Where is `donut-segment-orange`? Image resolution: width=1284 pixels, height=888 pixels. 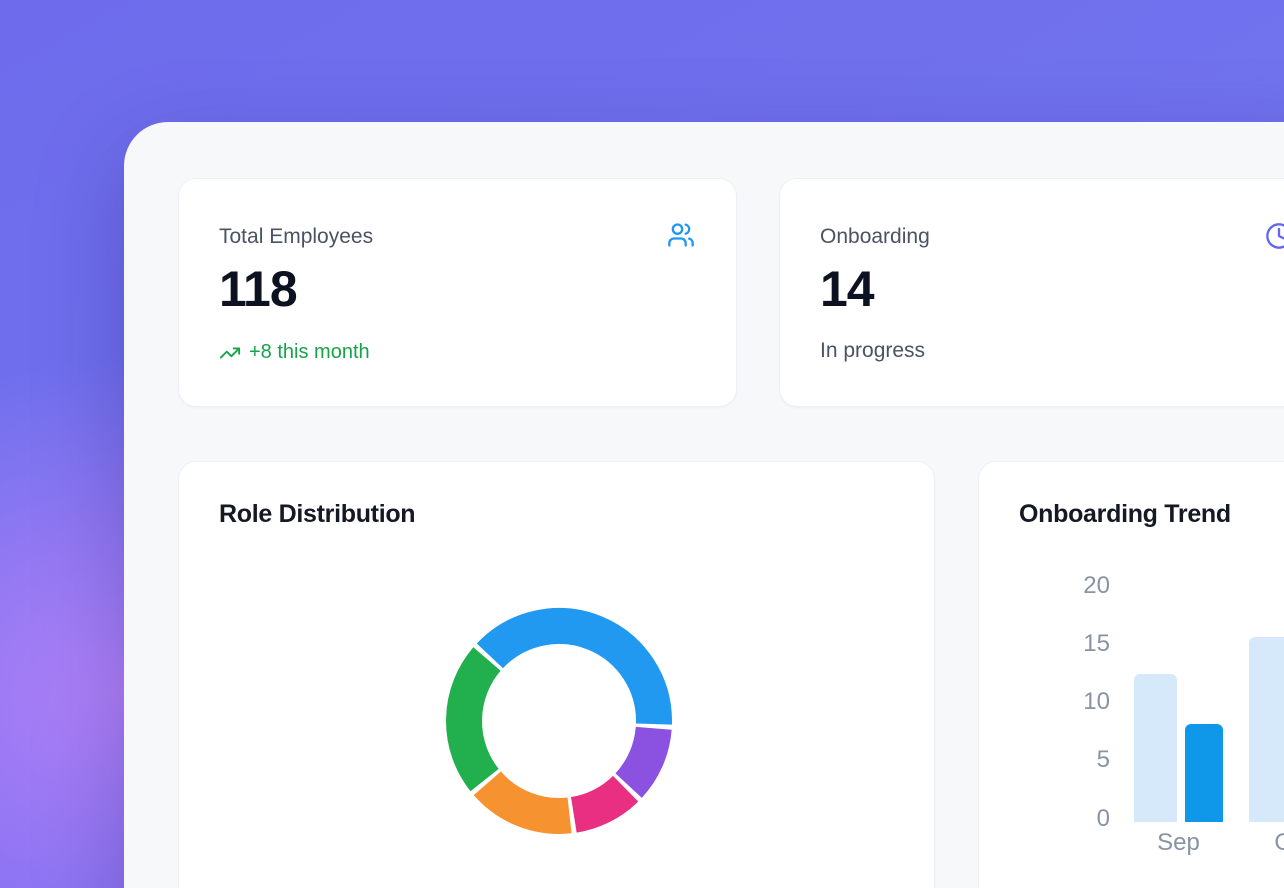
donut-segment-orange is located at coordinates (522, 802).